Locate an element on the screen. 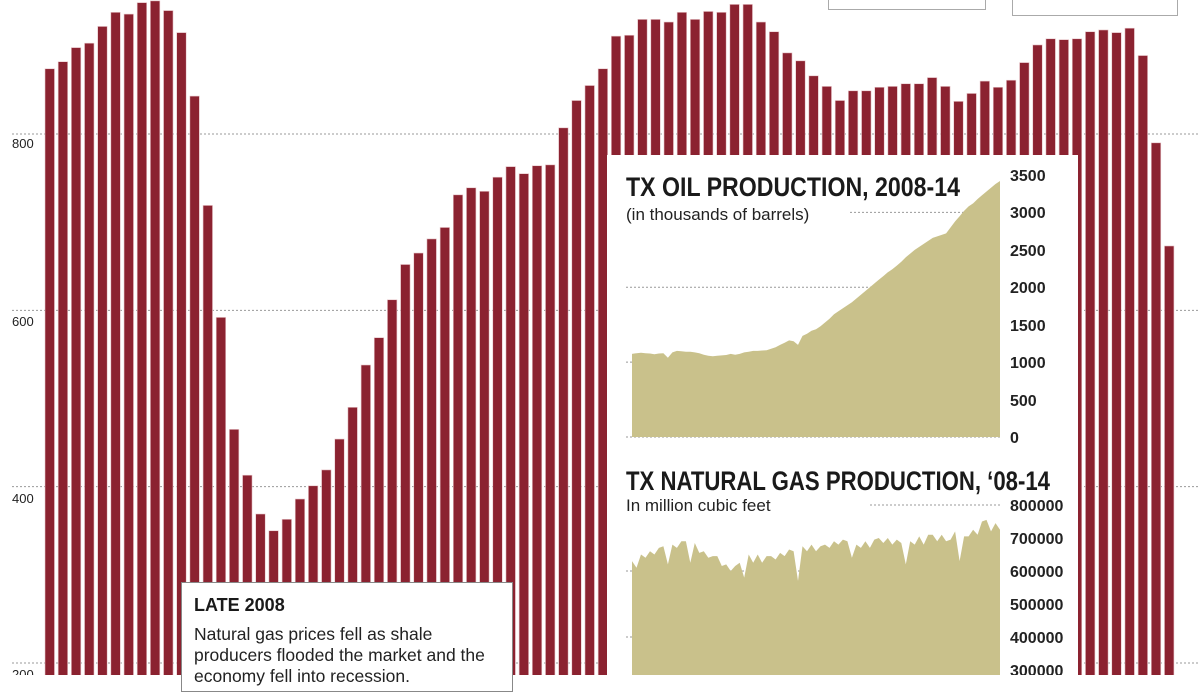  gas-chart-title: TX NATURAL GAS PRODUCTION, ‘08-14 is located at coordinates (838, 481).